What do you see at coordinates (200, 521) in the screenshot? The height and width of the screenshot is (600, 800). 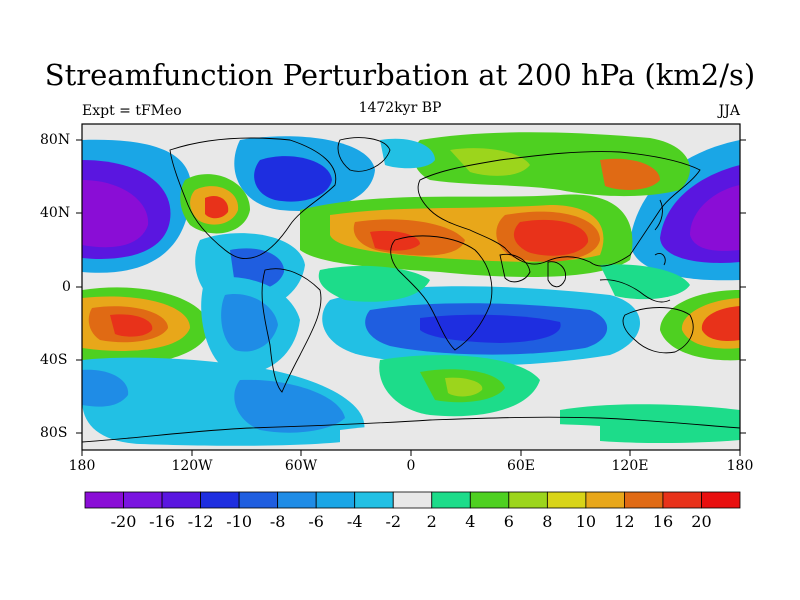 I see `colorbar-tick-label: -12` at bounding box center [200, 521].